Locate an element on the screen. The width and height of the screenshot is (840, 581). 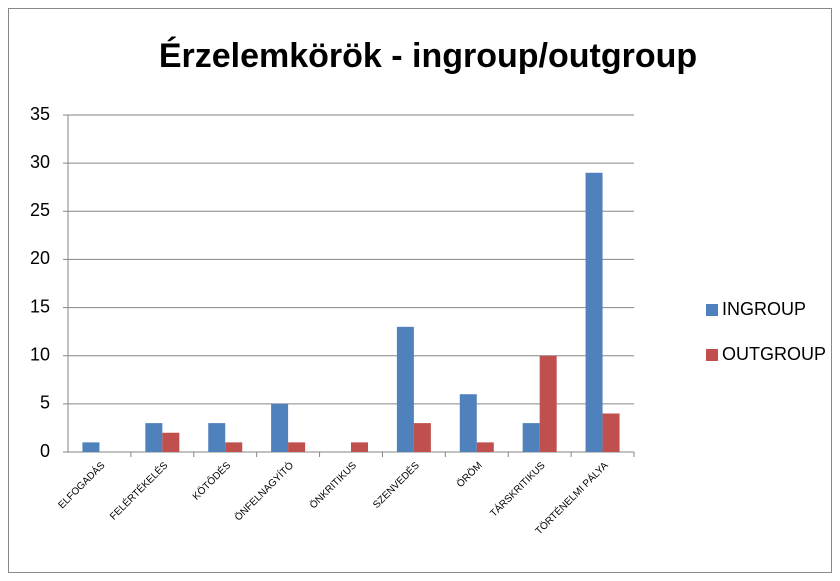
y-tick-label: 0 is located at coordinates (45, 451).